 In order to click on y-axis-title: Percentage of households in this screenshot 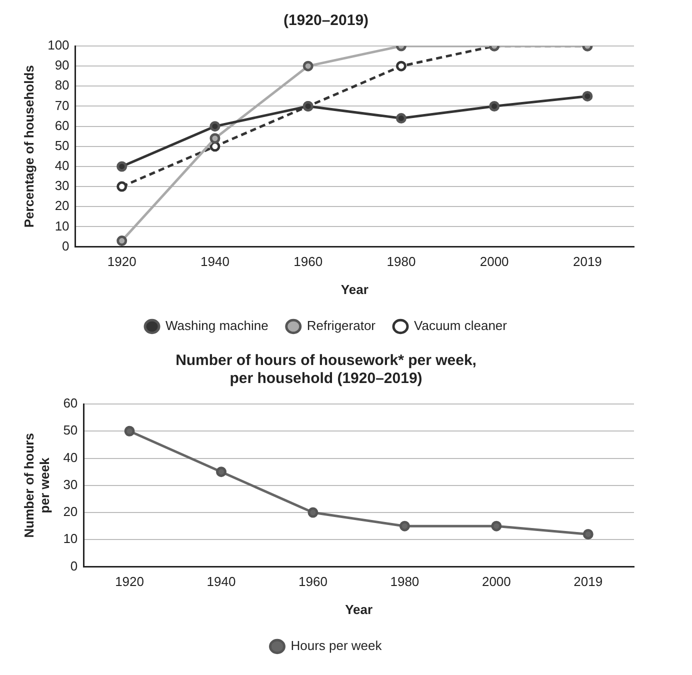, I will do `click(28, 146)`.